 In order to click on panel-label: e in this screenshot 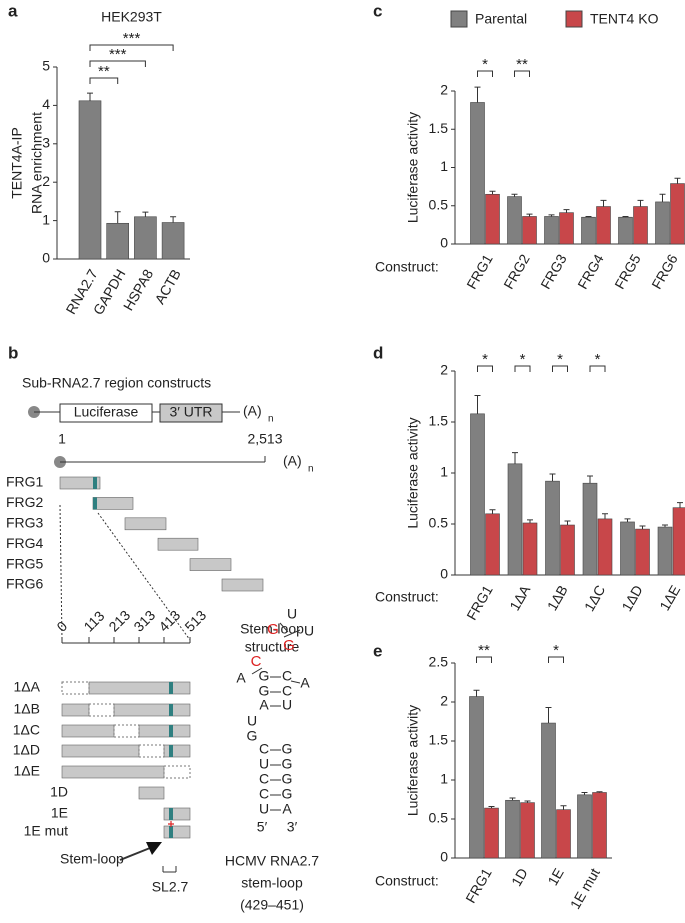, I will do `click(377, 650)`.